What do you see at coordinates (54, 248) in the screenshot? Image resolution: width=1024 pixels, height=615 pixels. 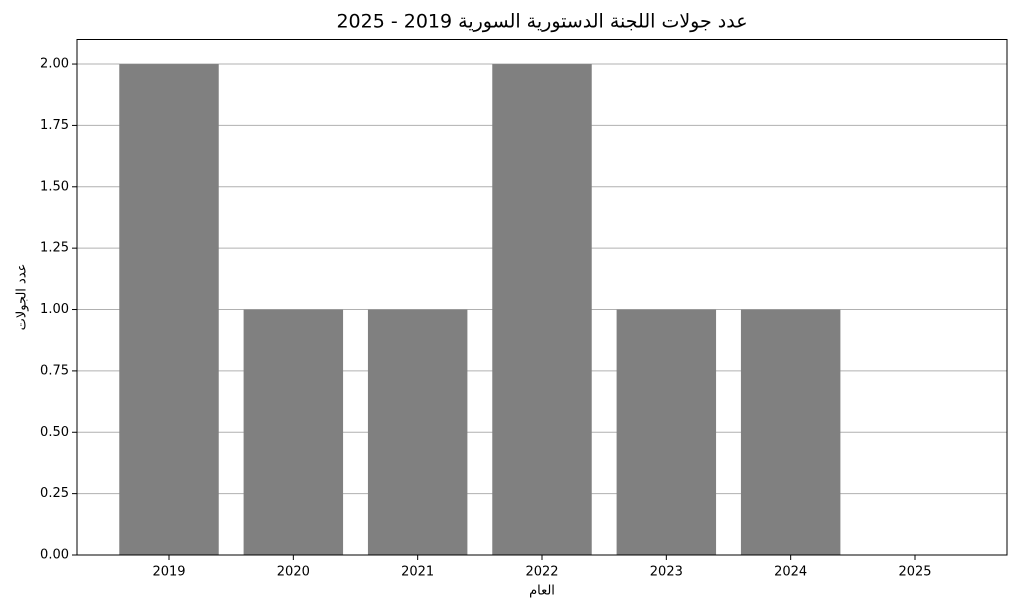 I see `y-tick-label: 1.25` at bounding box center [54, 248].